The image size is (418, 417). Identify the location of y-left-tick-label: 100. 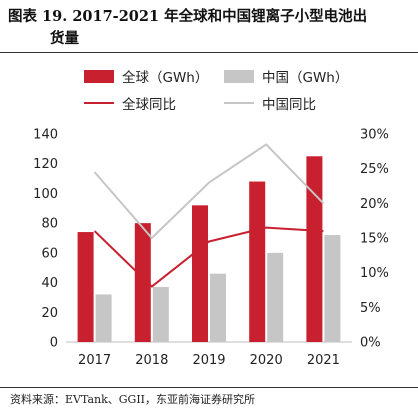
(45, 194).